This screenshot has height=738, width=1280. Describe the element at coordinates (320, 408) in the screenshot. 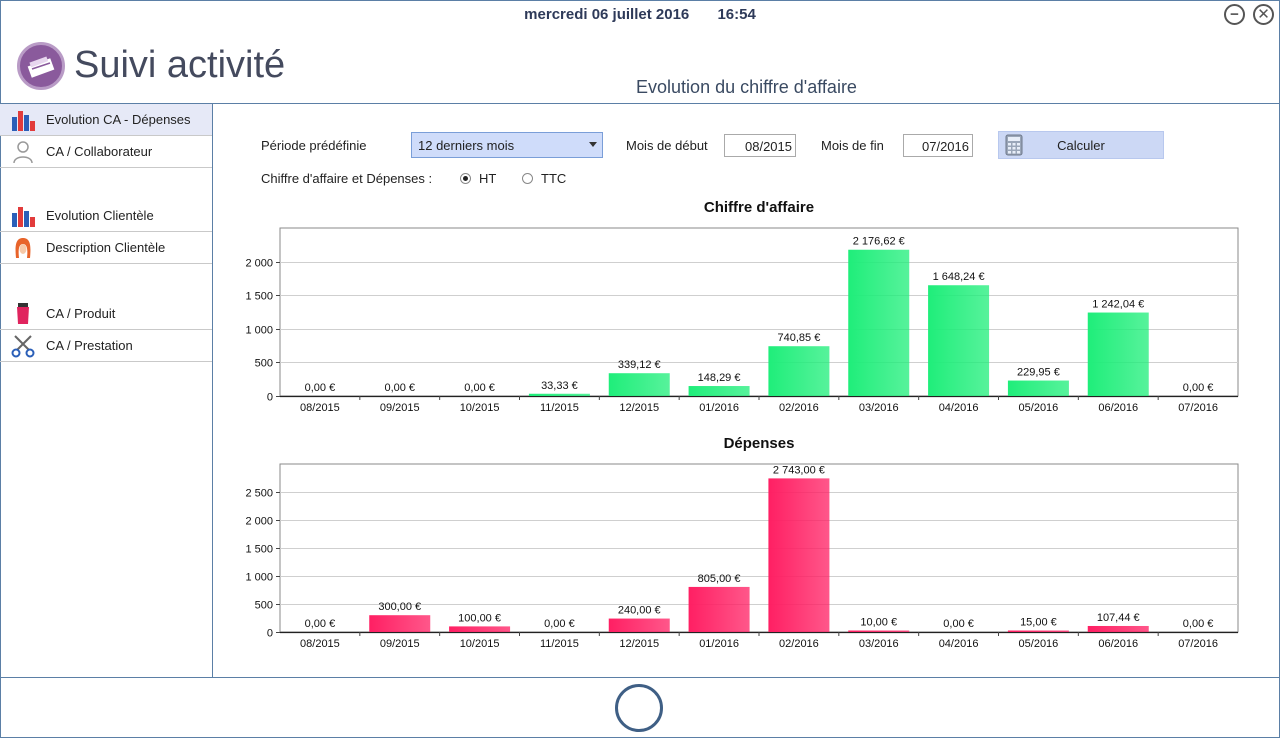

I see `x-tick-label: 08/2015` at that location.